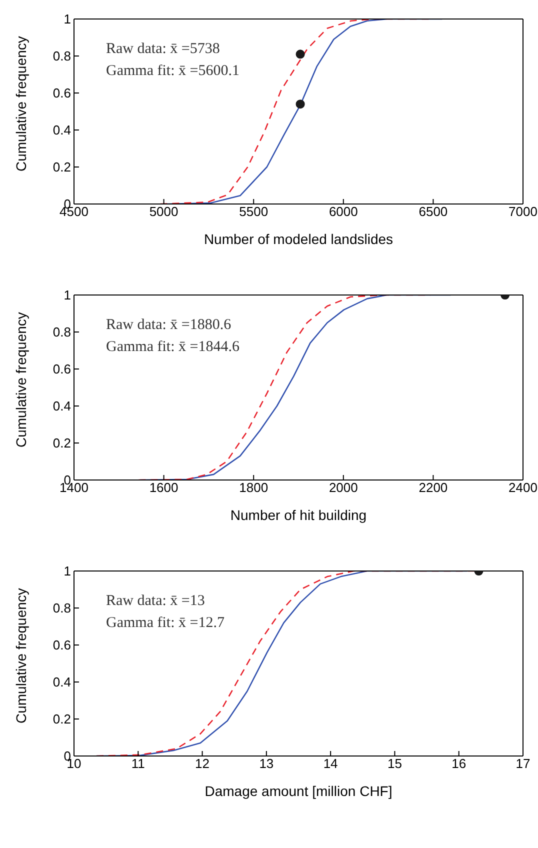 The width and height of the screenshot is (538, 848). I want to click on x-tick-label: 15, so click(394, 764).